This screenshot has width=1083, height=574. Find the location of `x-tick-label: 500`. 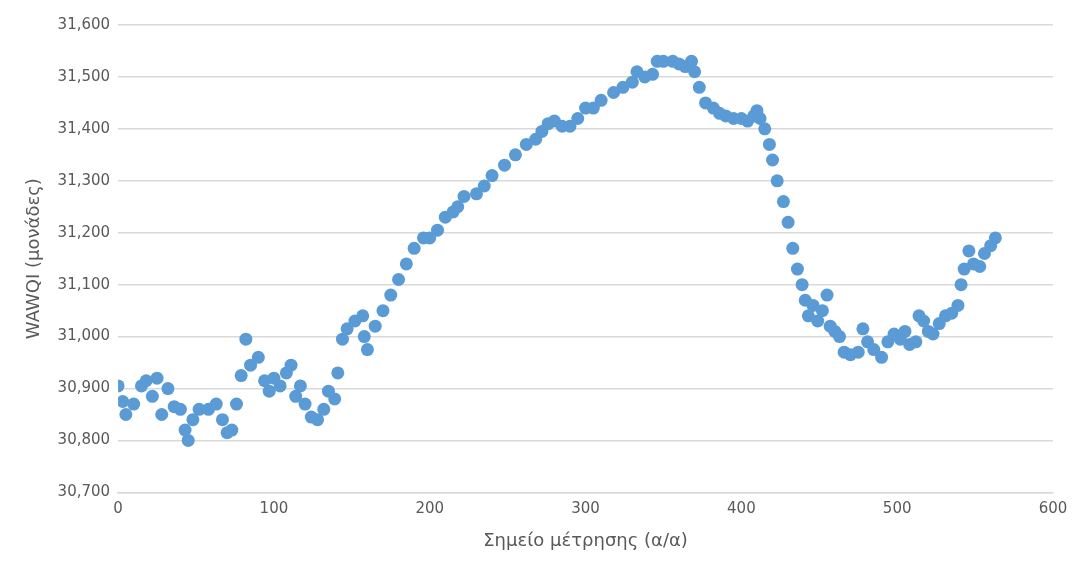

x-tick-label: 500 is located at coordinates (897, 508).